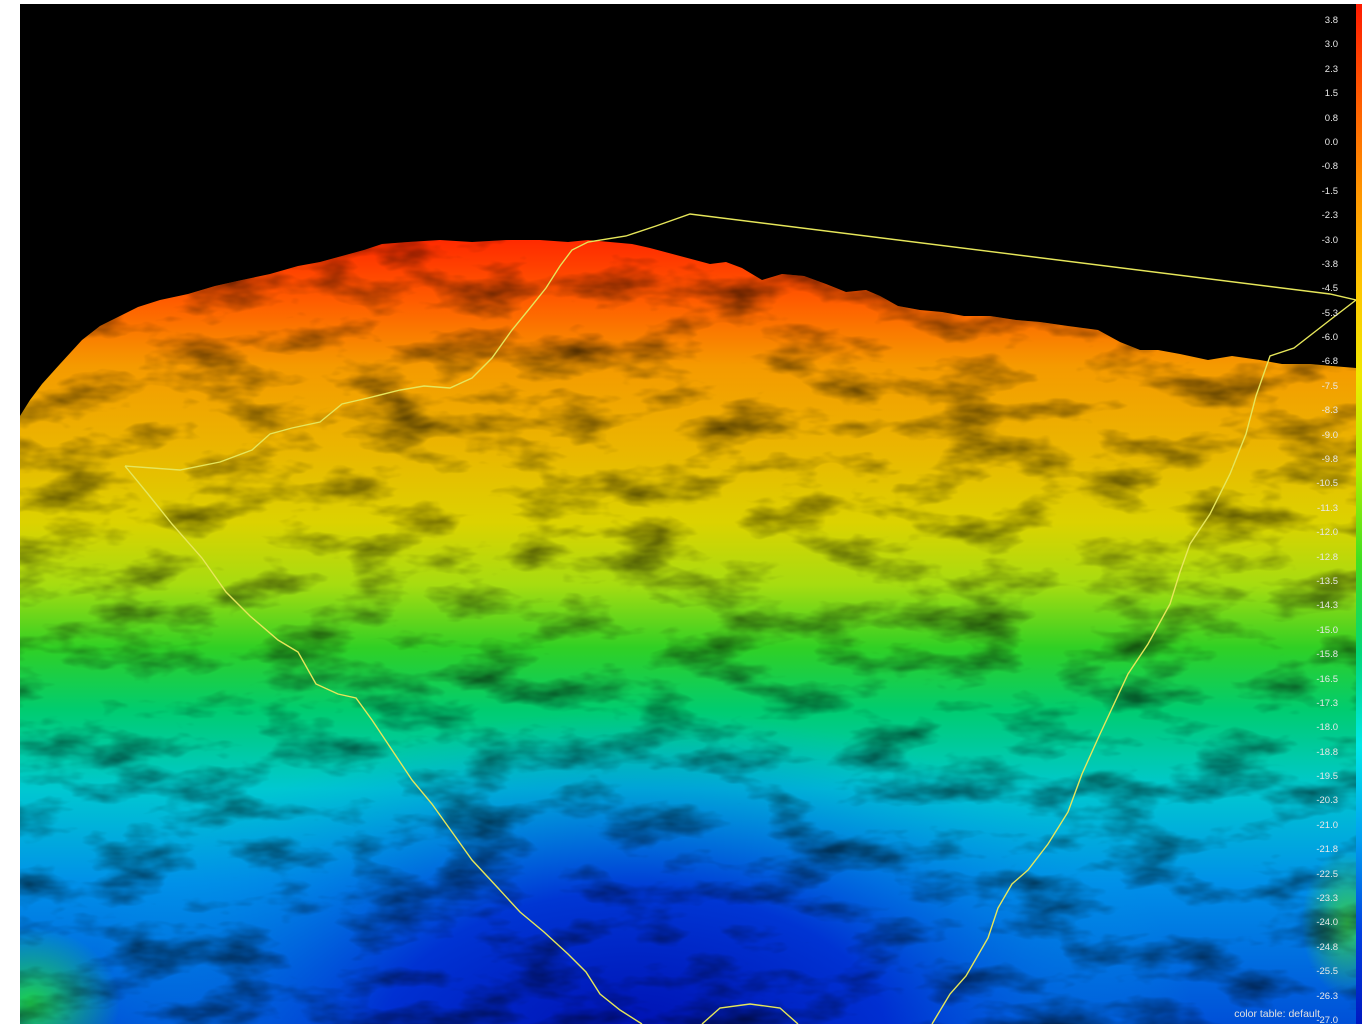 This screenshot has height=1026, width=1372. I want to click on colorbar-tick: -24.8, so click(1327, 947).